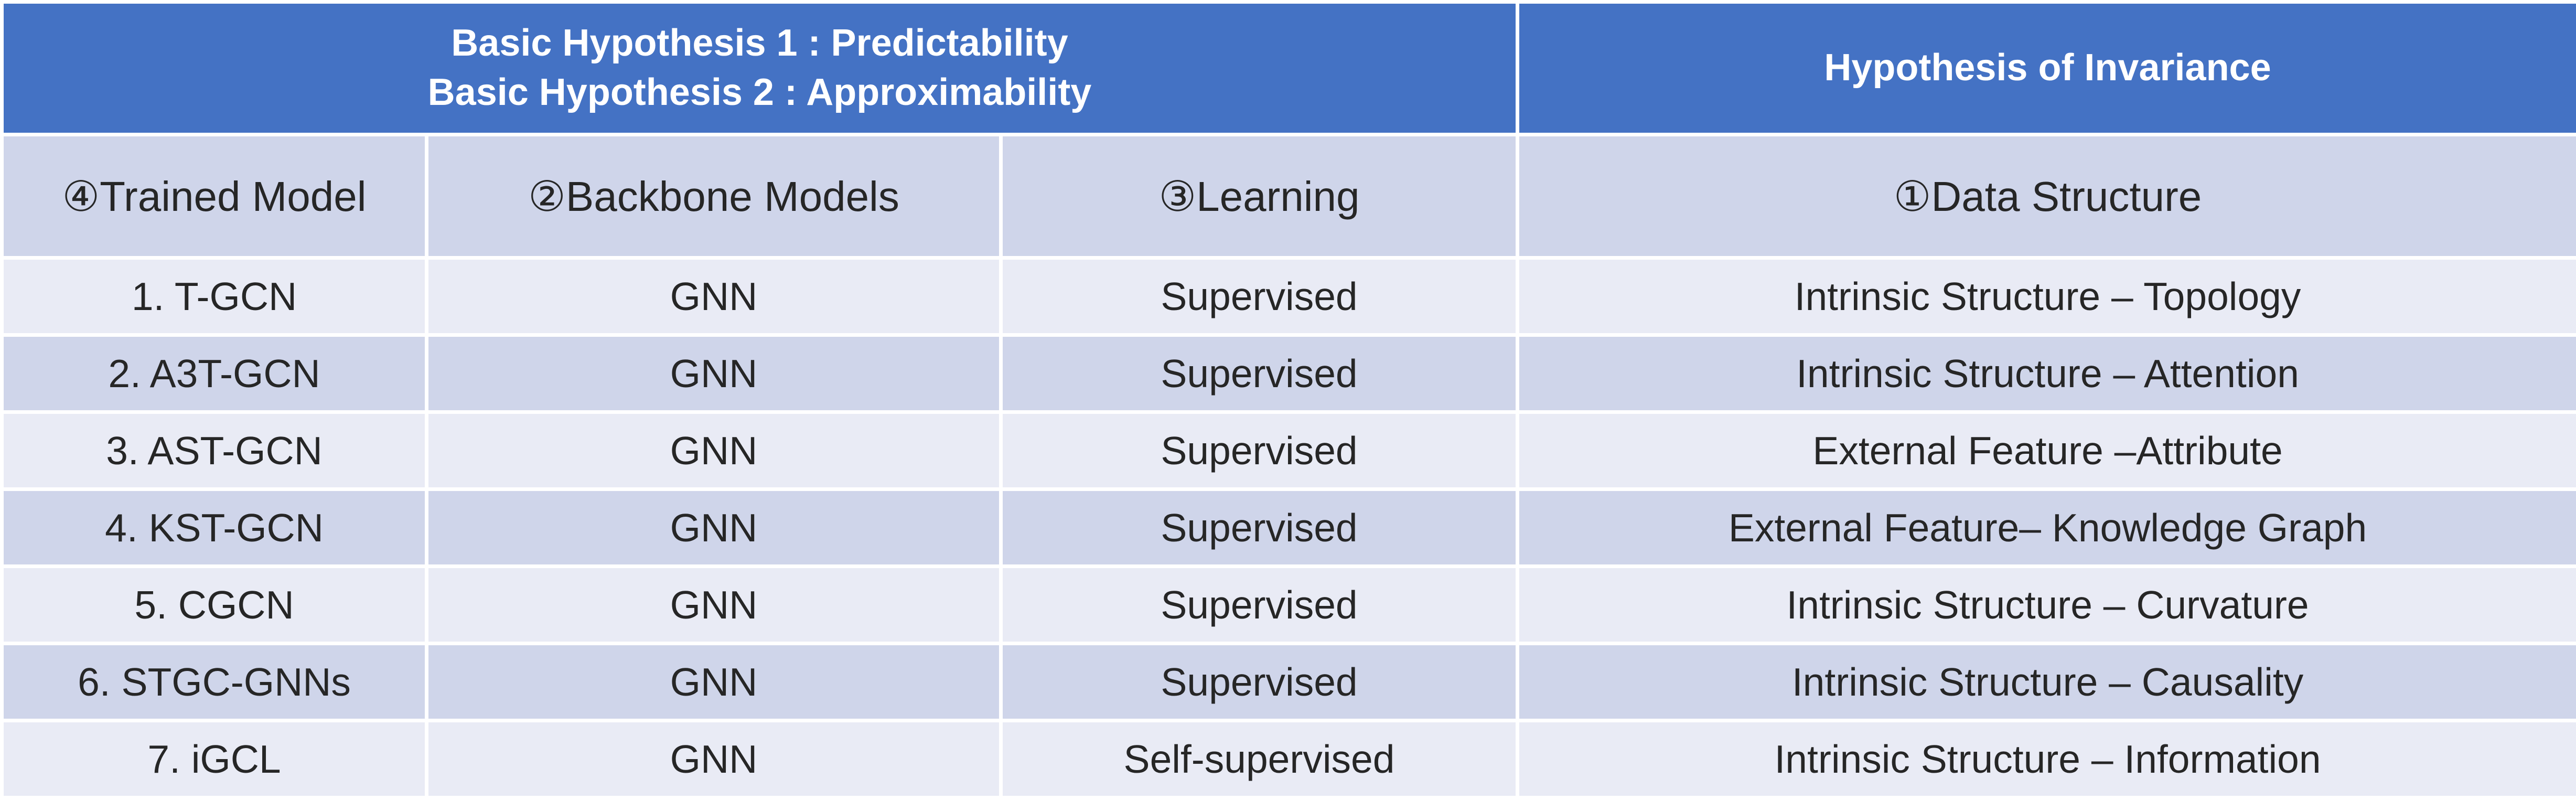  I want to click on invariance-header: Hypothesis of Invariance, so click(2046, 68).